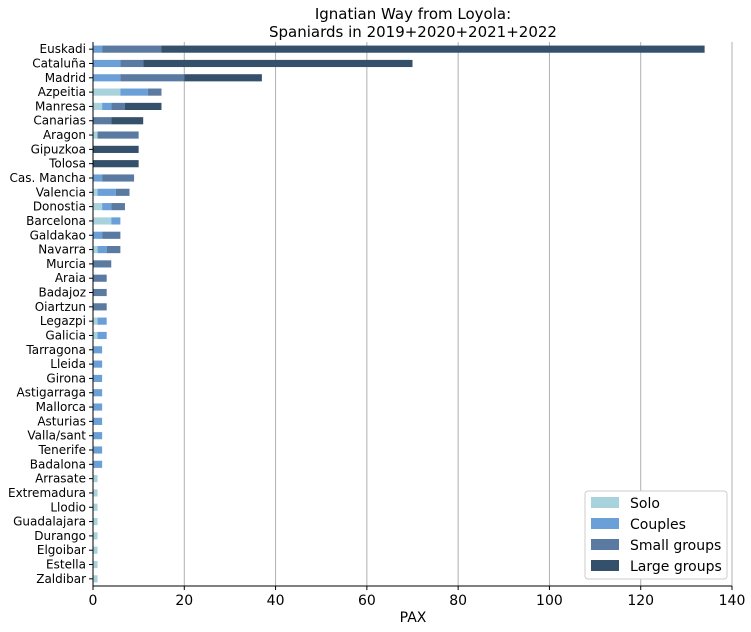  I want to click on y-tick-label: Extremadura, so click(47, 493).